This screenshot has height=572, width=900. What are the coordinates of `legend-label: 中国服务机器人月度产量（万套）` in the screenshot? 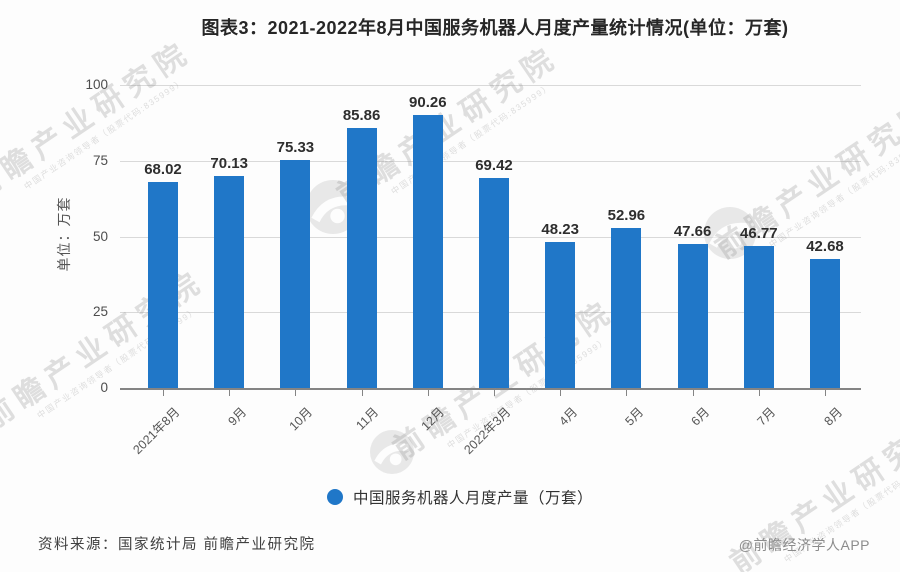 It's located at (473, 498).